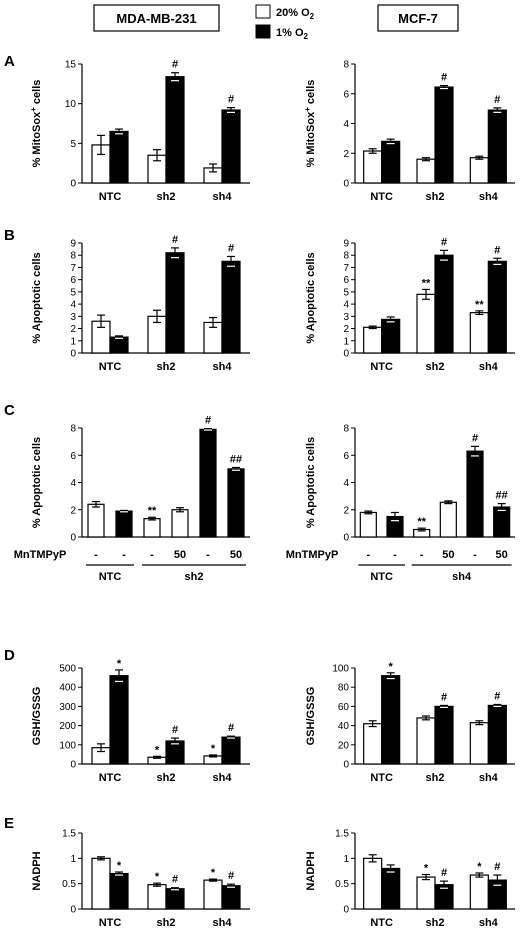  I want to click on significance-mark: ##, so click(502, 496).